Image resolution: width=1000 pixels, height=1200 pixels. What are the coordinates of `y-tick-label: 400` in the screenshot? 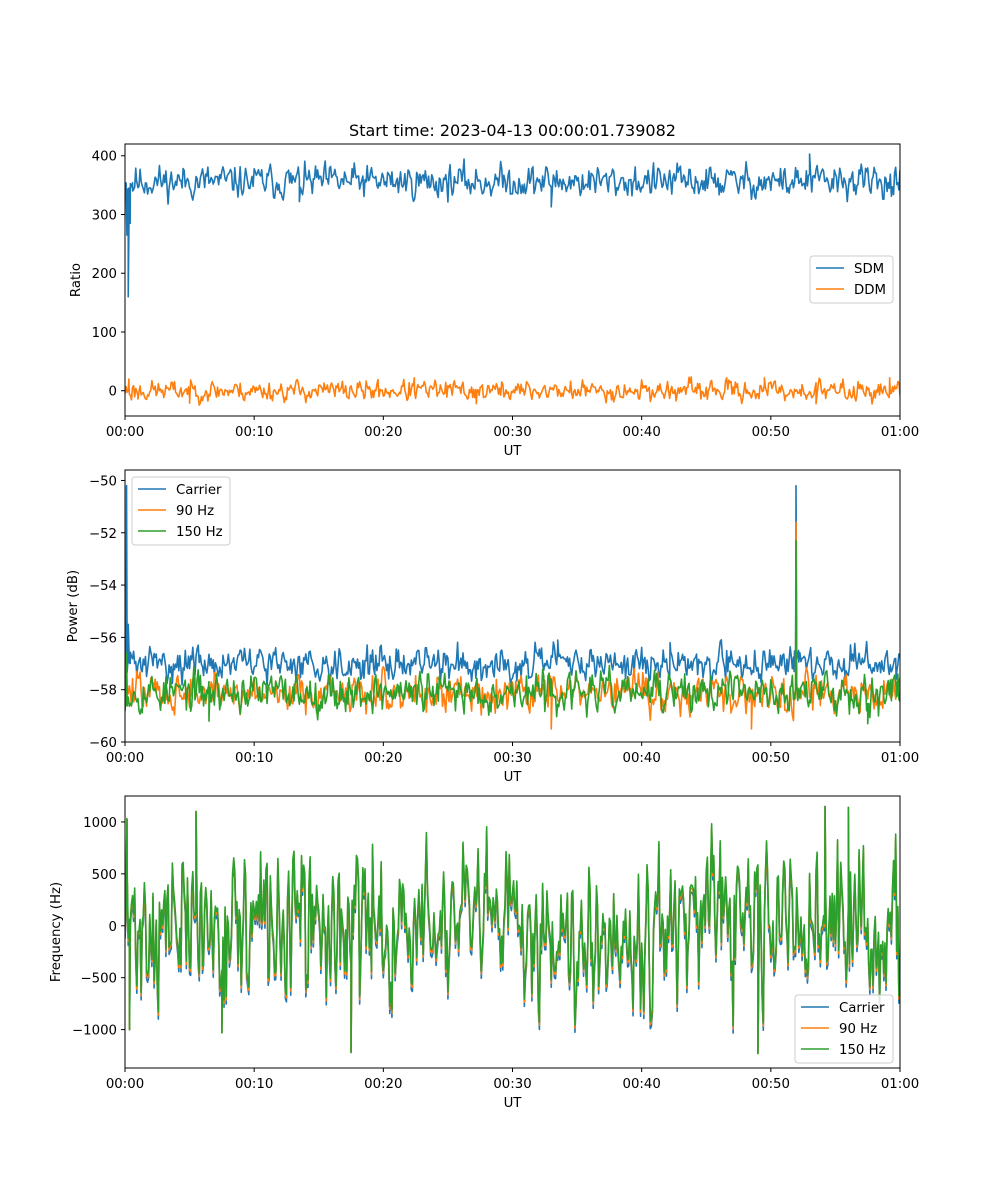 It's located at (104, 157).